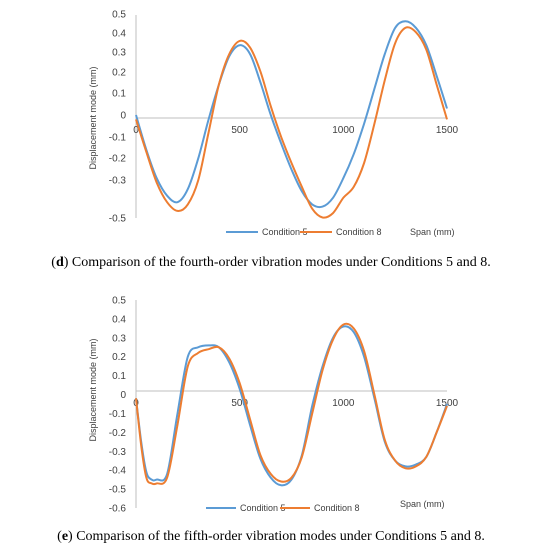  I want to click on chart-e-y-tick-label: 0.5, so click(119, 301).